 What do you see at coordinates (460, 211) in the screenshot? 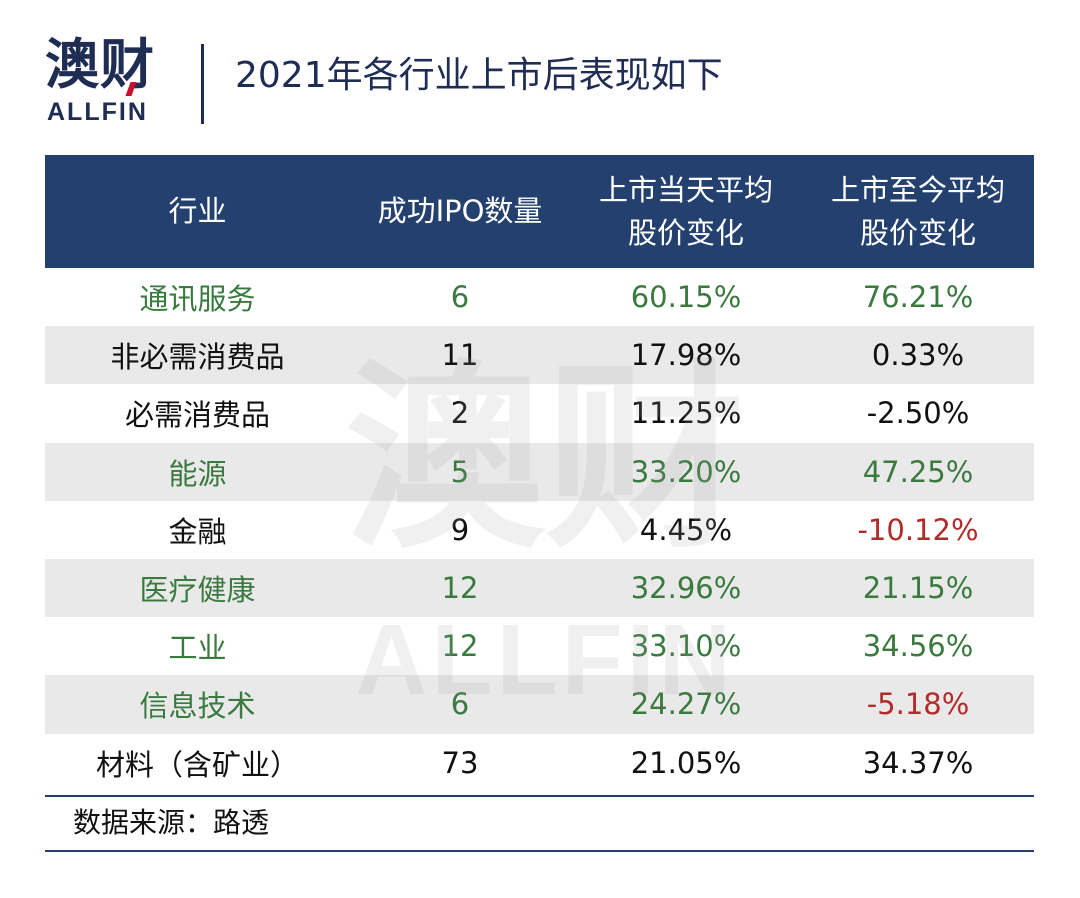
I see `header-ipo-count: 成功IPO数量` at bounding box center [460, 211].